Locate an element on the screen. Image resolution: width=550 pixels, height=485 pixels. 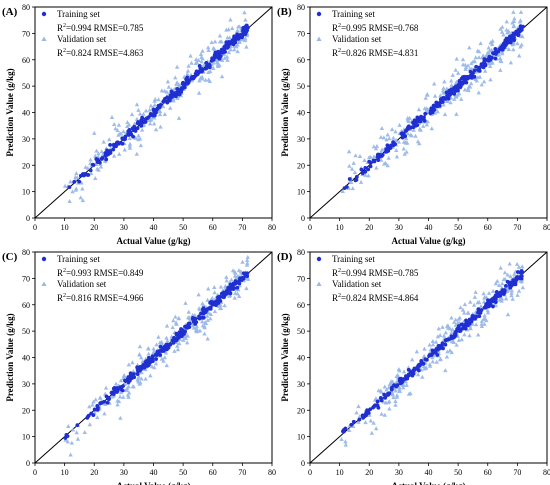
y-tick-label: 50 is located at coordinates (301, 86).